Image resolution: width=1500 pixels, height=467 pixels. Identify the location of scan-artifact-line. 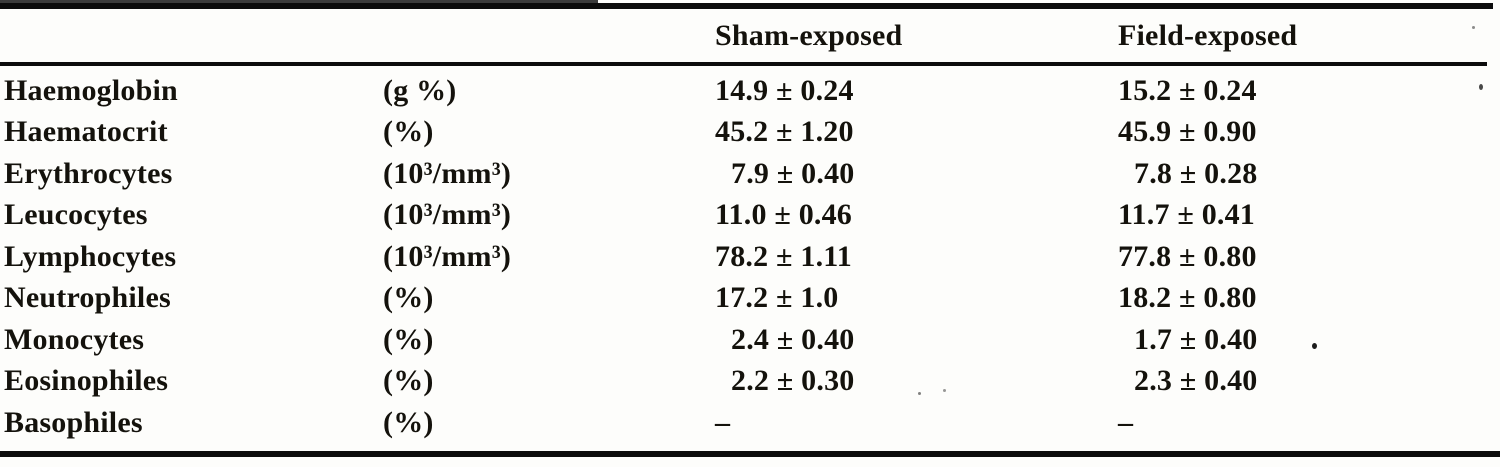
(299, 1).